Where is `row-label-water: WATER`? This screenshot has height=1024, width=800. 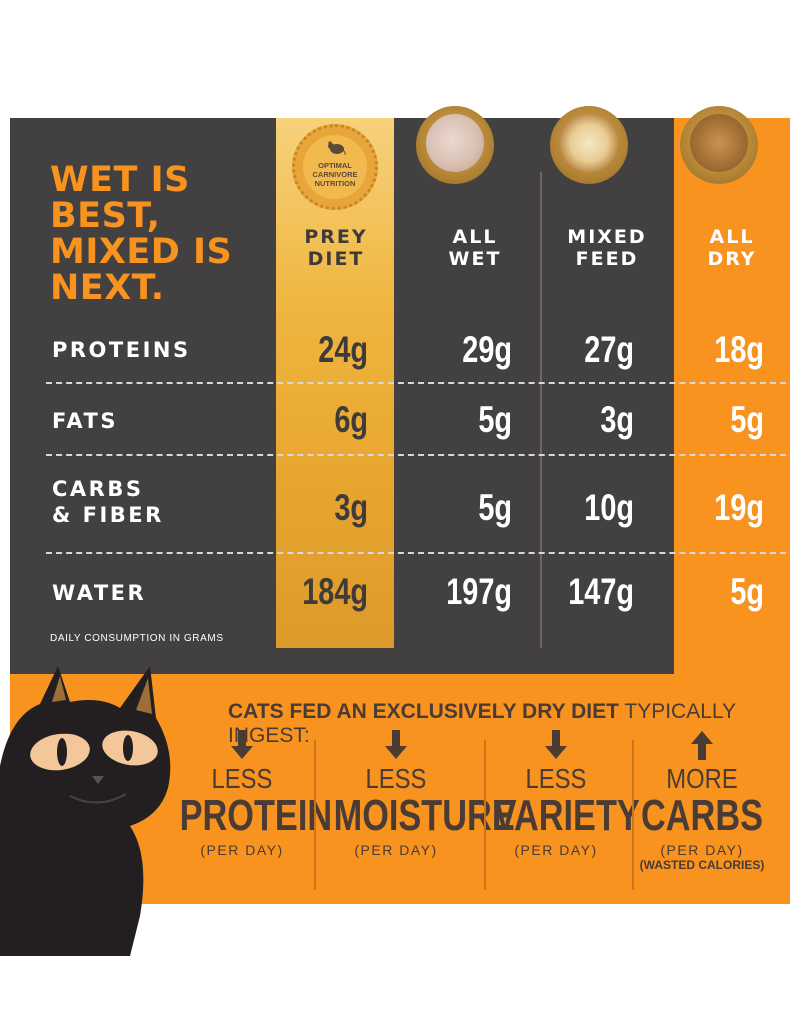
row-label-water: WATER is located at coordinates (99, 593).